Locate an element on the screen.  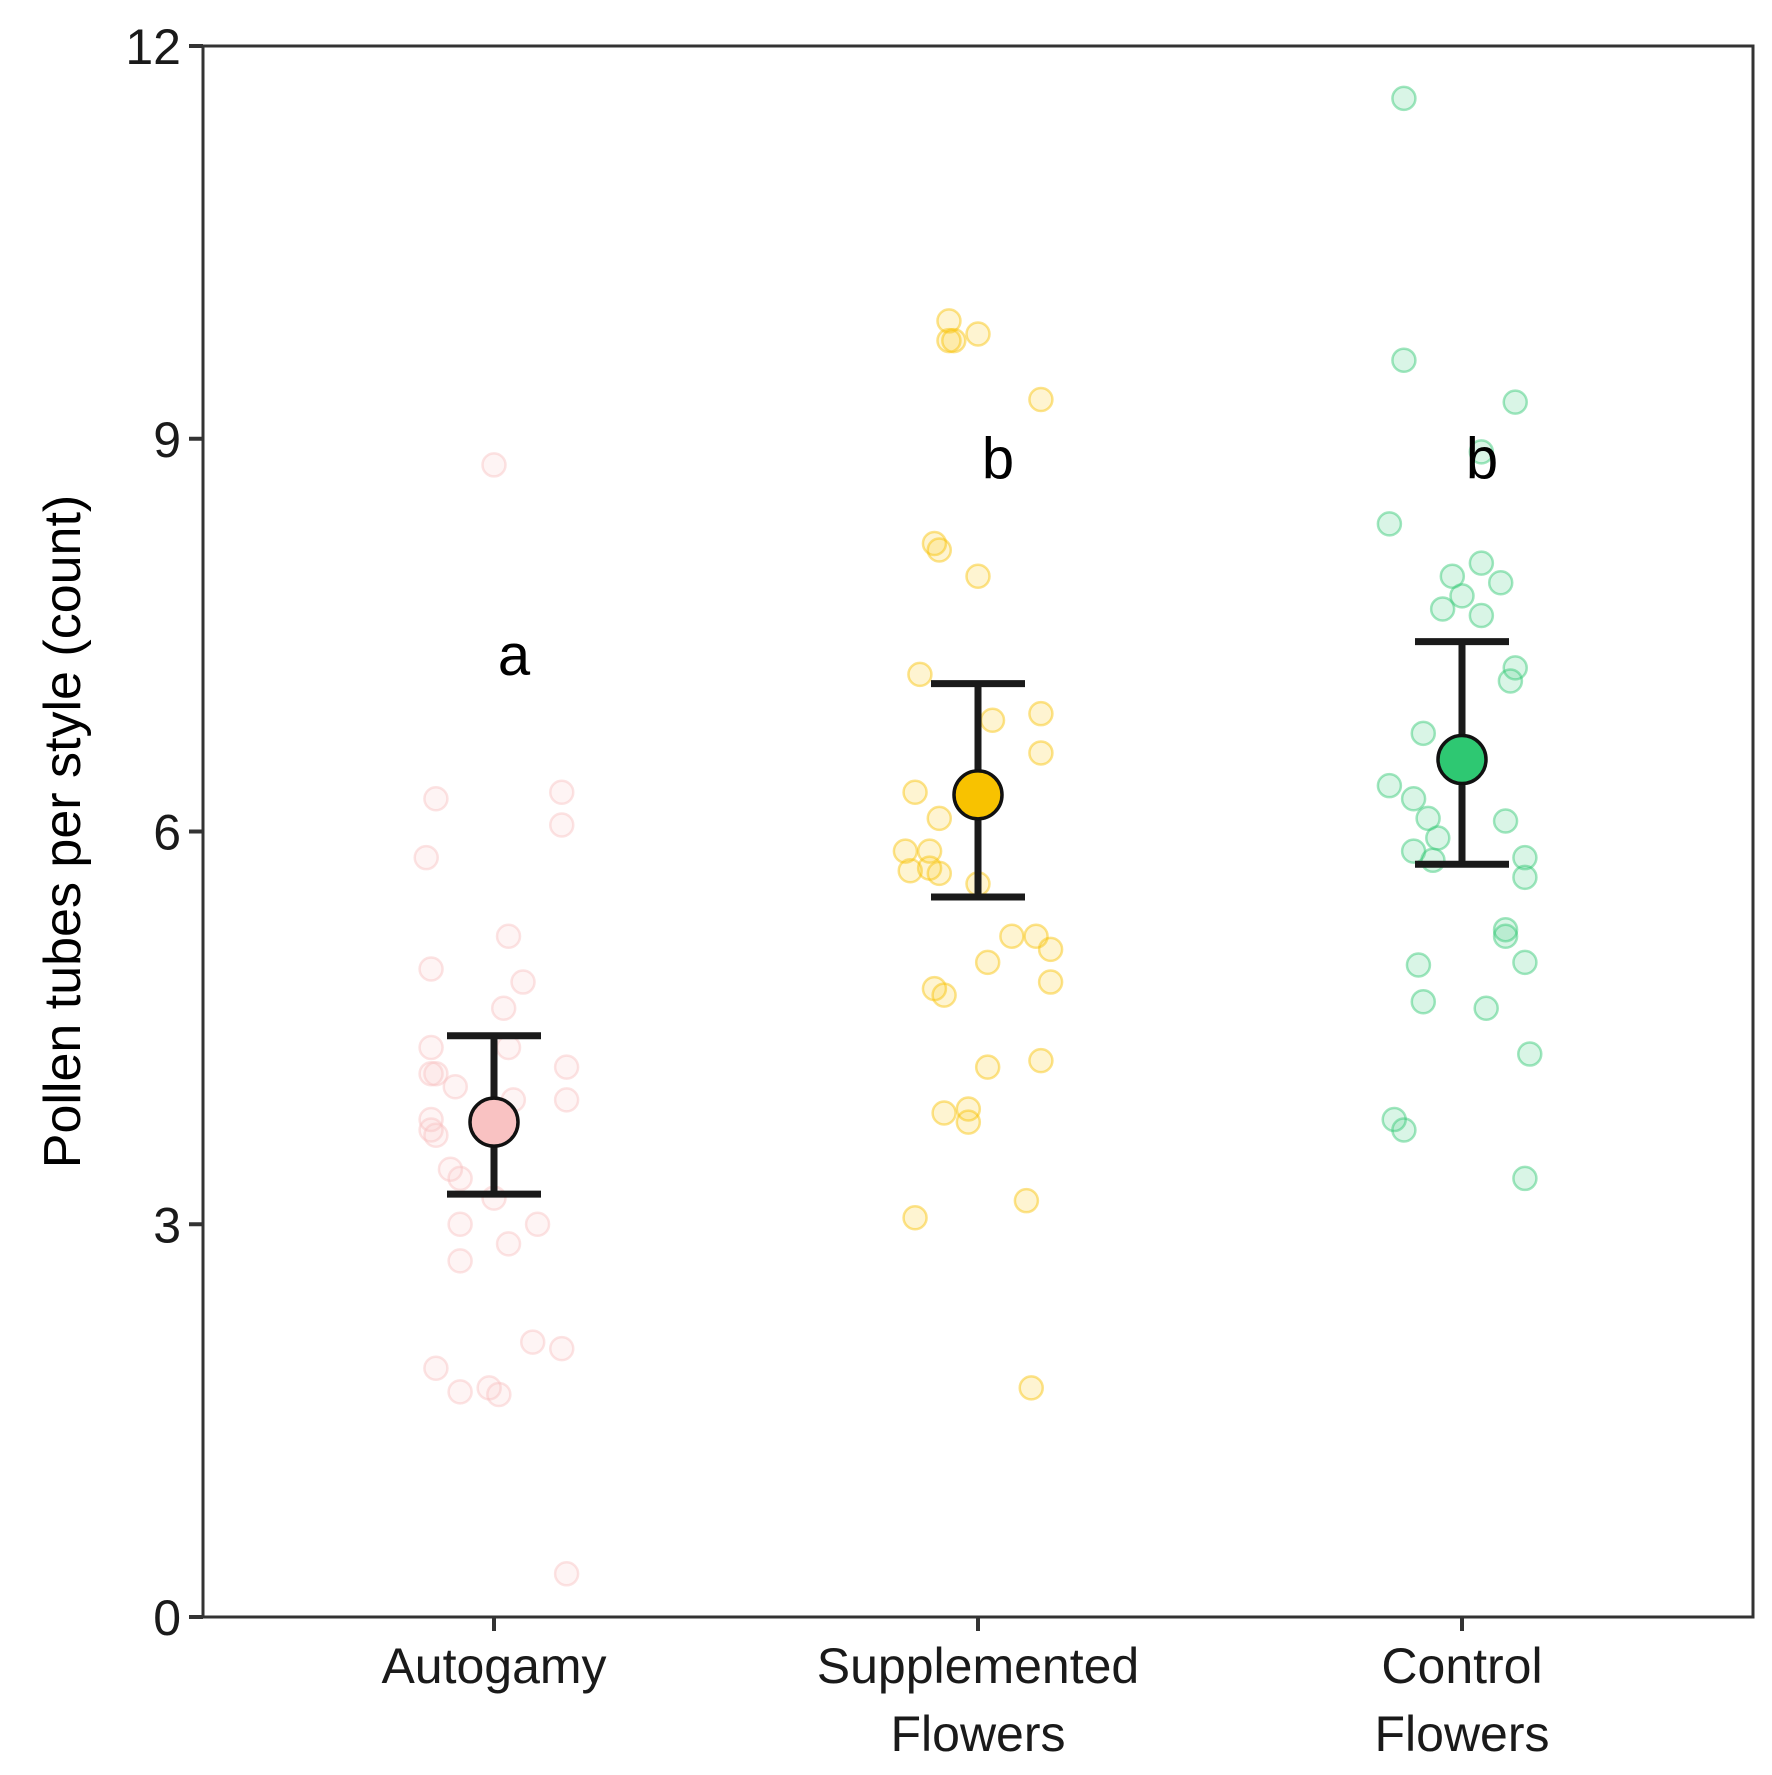
y-tick-label: 3 is located at coordinates (167, 1225).